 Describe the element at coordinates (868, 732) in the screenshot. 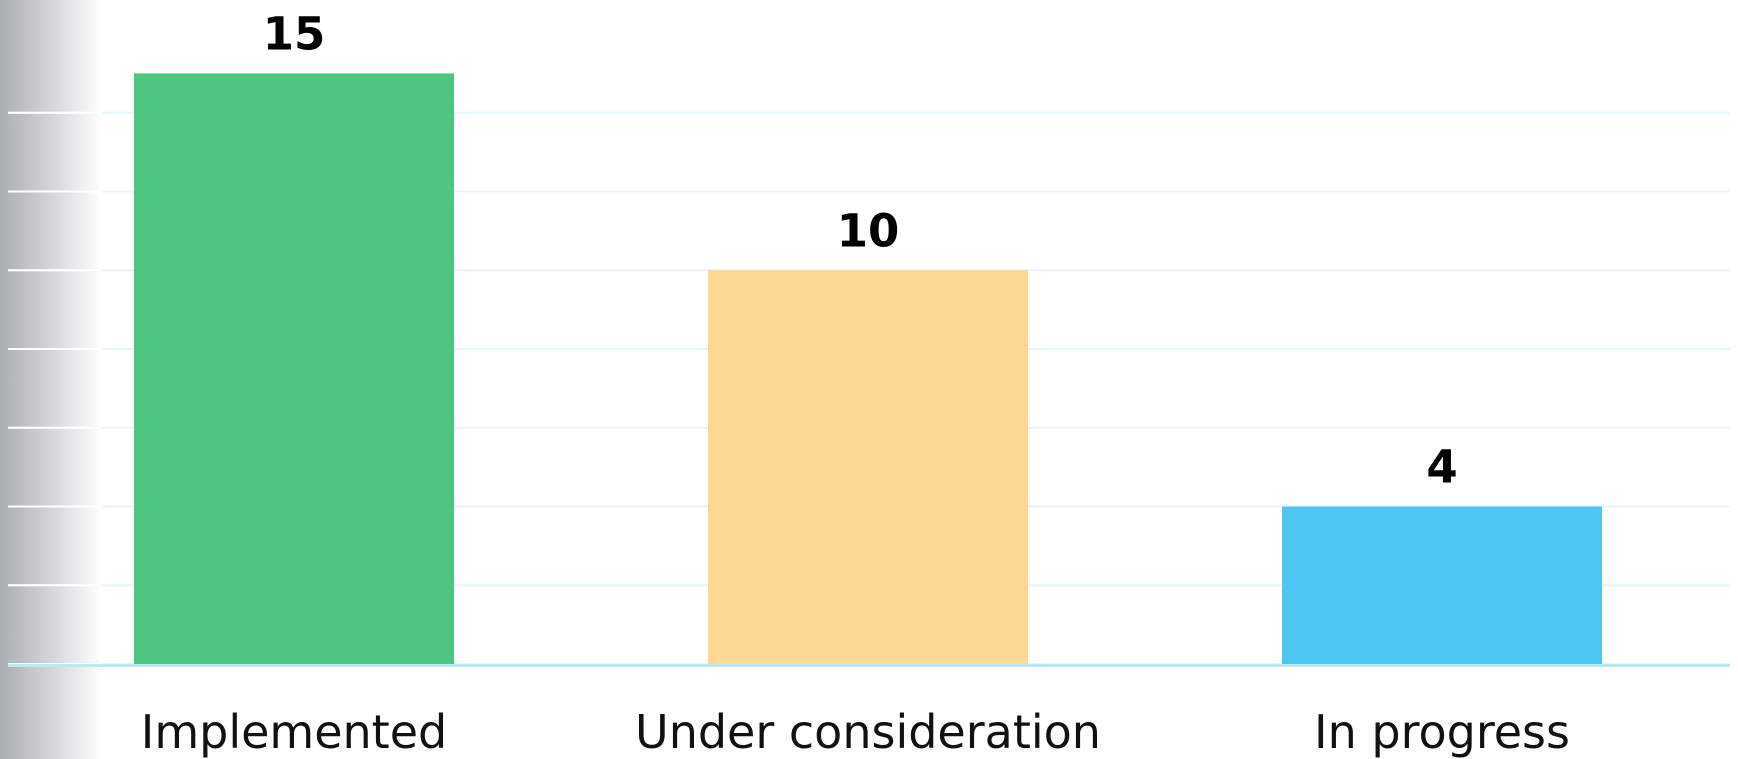

I see `category-label: Under consideration` at that location.